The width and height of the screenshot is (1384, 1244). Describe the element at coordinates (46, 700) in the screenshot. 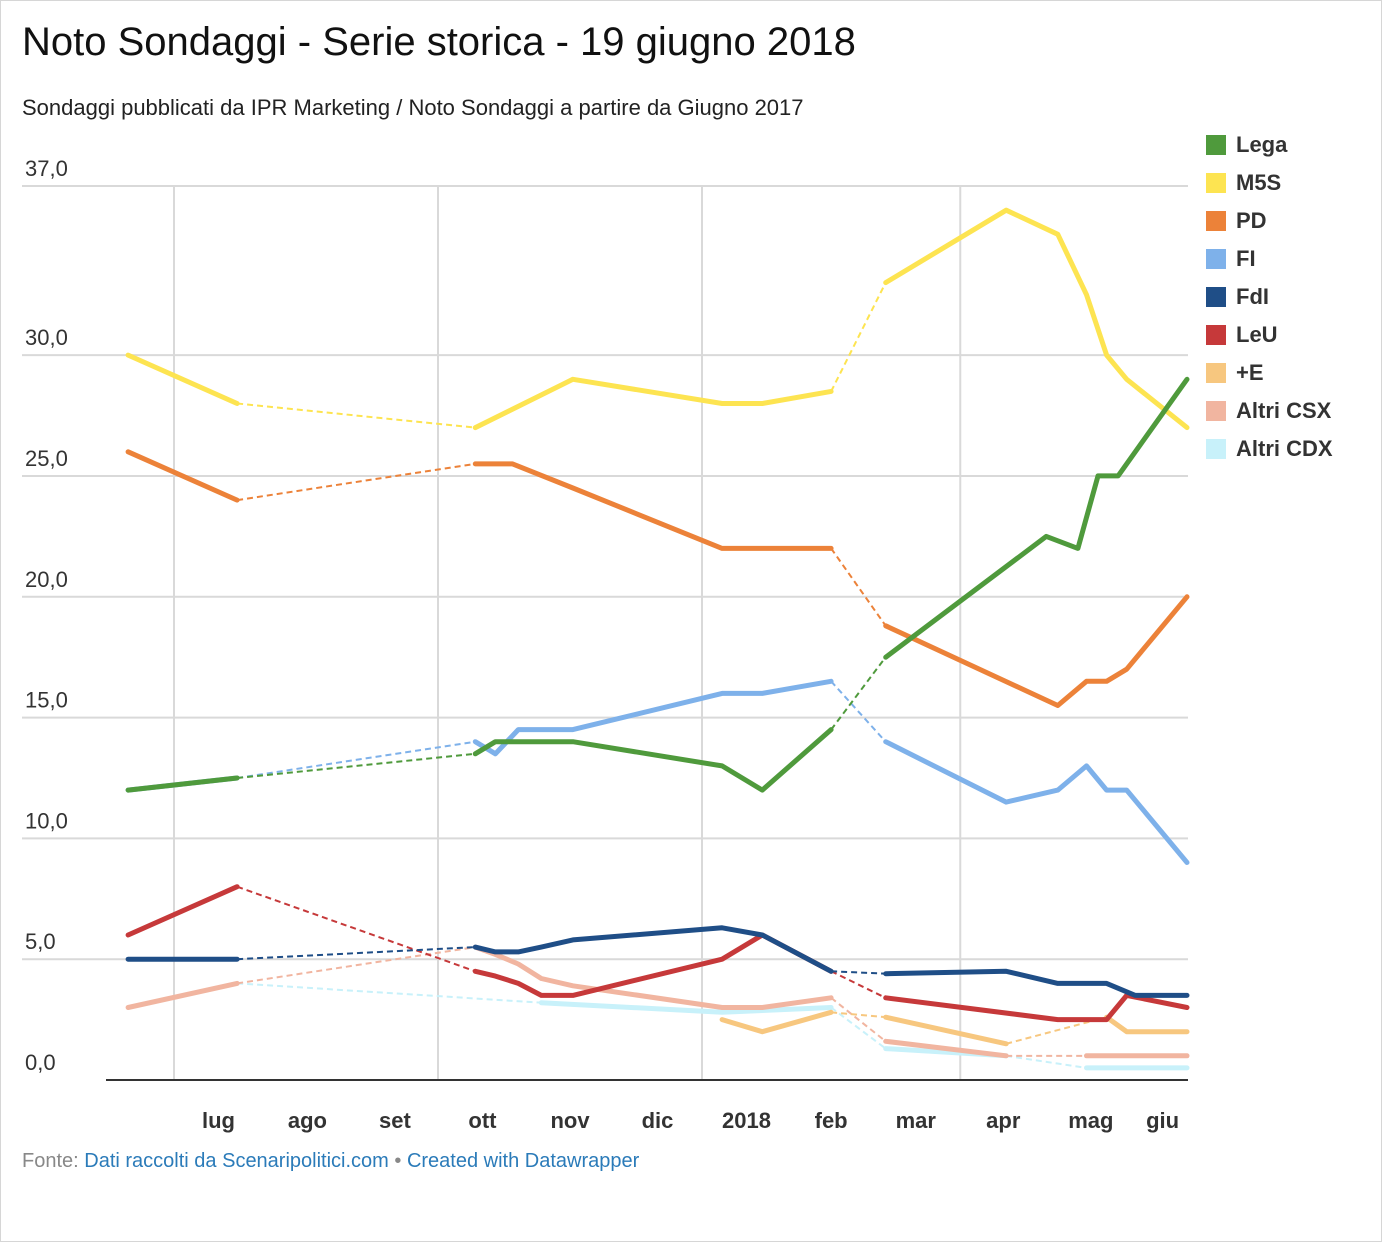

I see `y-tick-label: 15,0` at that location.